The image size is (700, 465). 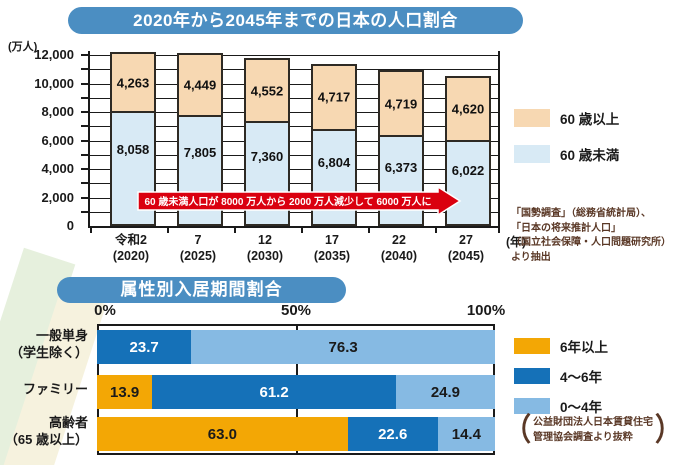 I want to click on x-axis-category-label: 令和2 (2020), so click(x=131, y=248).